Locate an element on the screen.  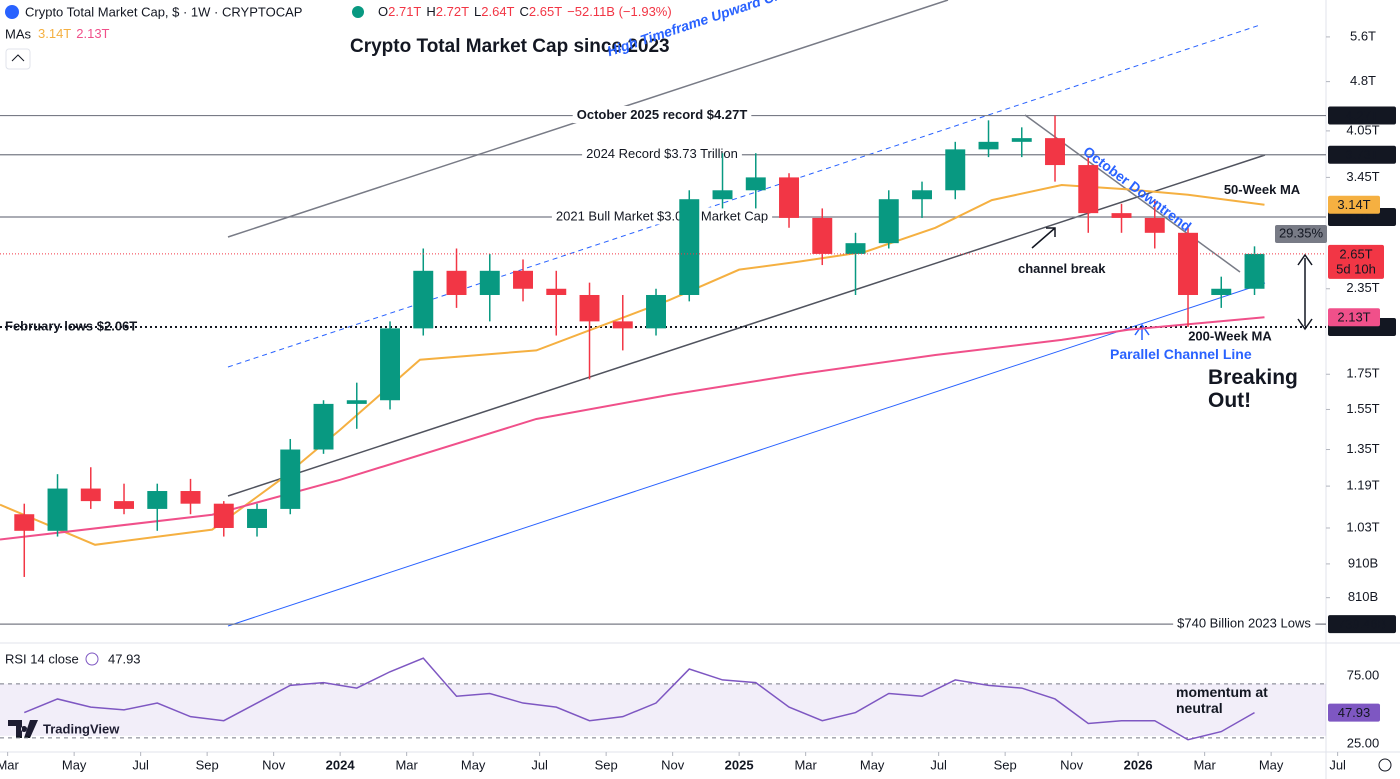
level-text: February lows $2.06T is located at coordinates (71, 325).